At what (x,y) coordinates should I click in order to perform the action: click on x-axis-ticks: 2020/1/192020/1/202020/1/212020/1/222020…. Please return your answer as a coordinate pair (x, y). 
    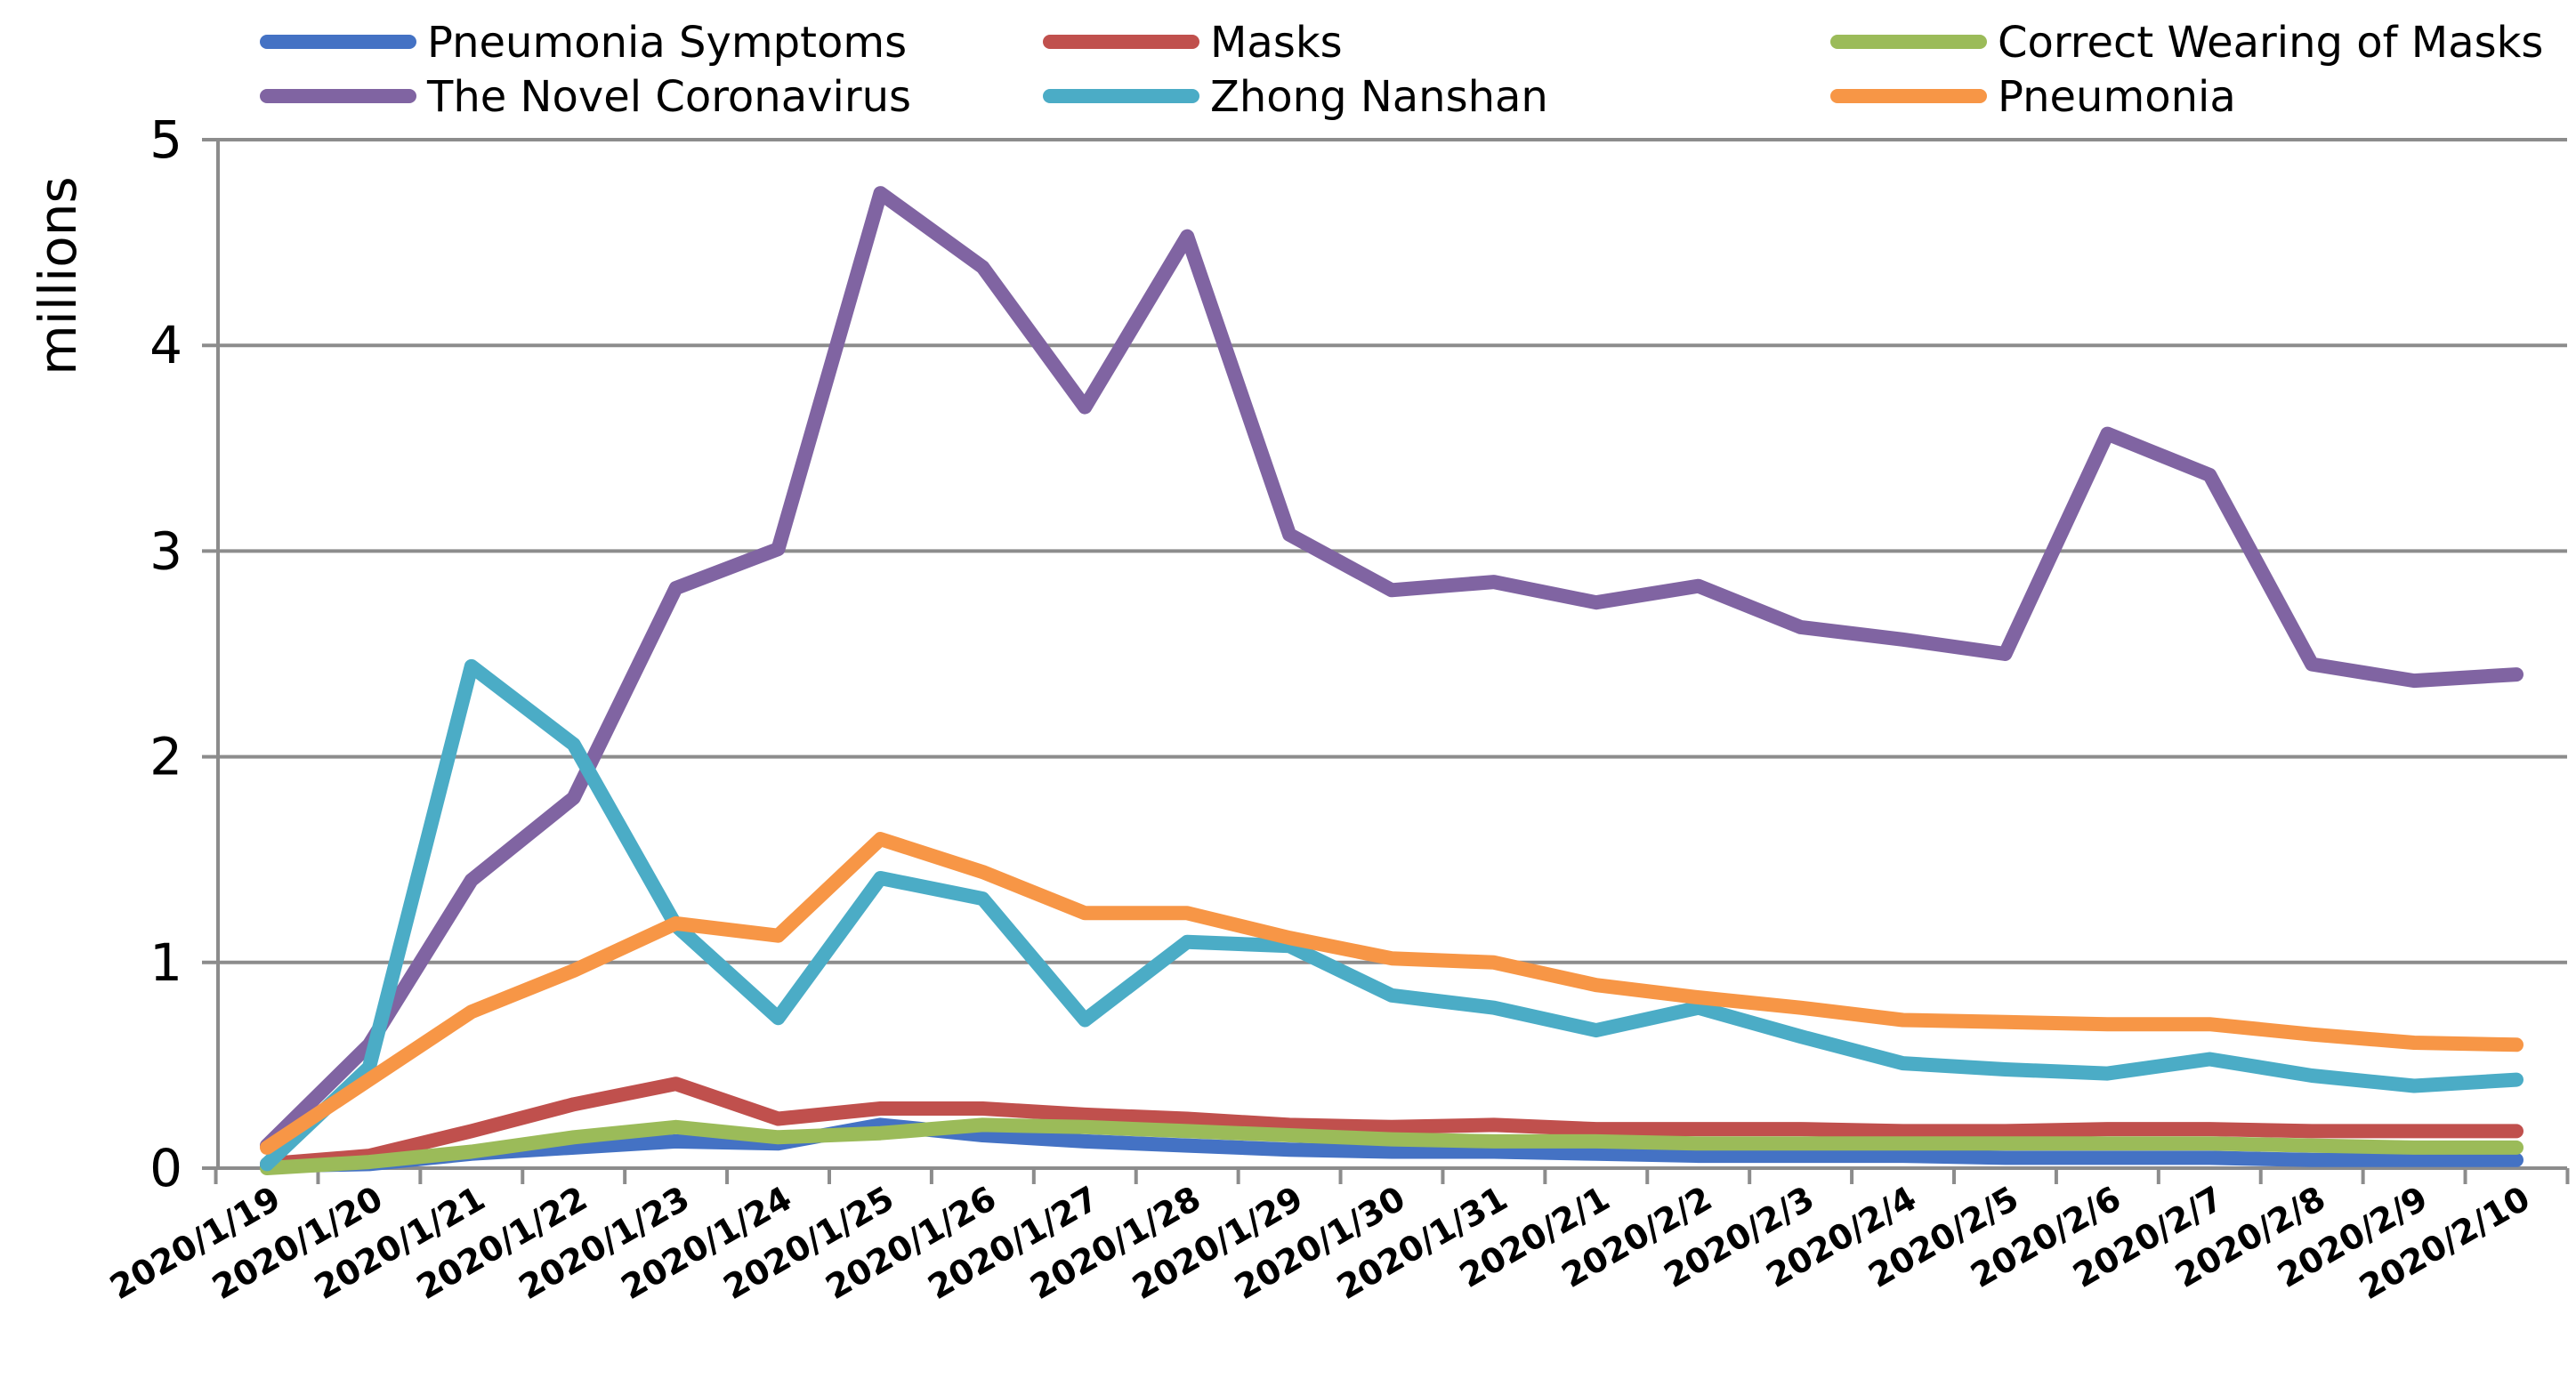
    Looking at the image, I should click on (1336, 1237).